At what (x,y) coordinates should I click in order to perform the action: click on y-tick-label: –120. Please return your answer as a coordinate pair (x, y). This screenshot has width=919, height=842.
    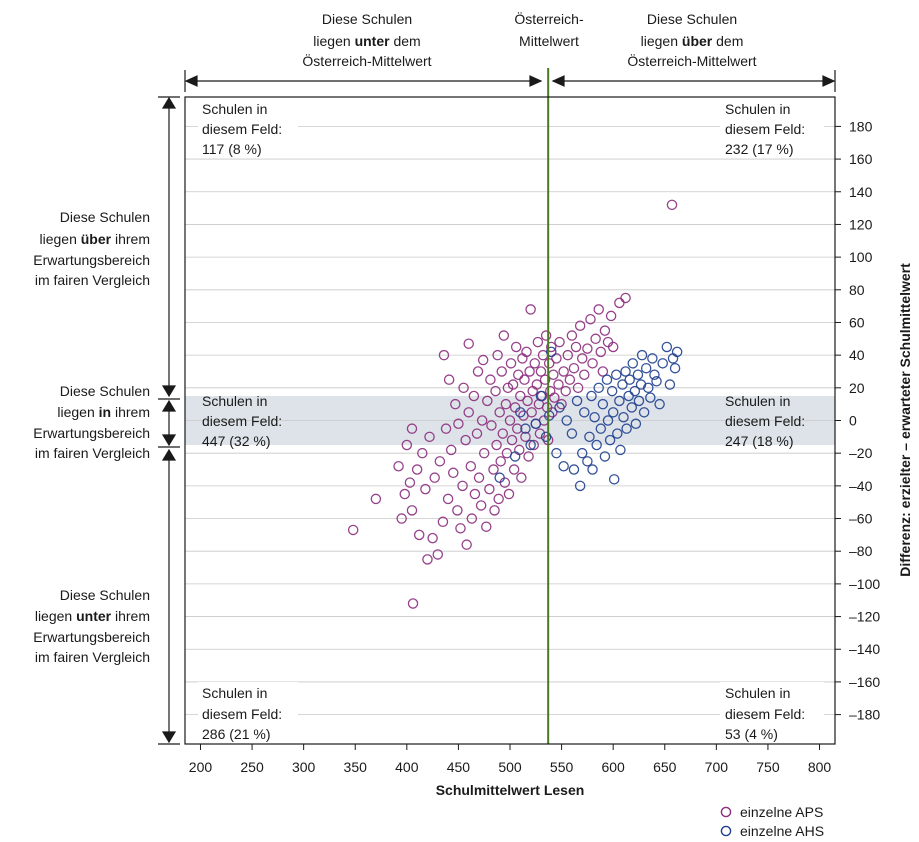
    Looking at the image, I should click on (864, 617).